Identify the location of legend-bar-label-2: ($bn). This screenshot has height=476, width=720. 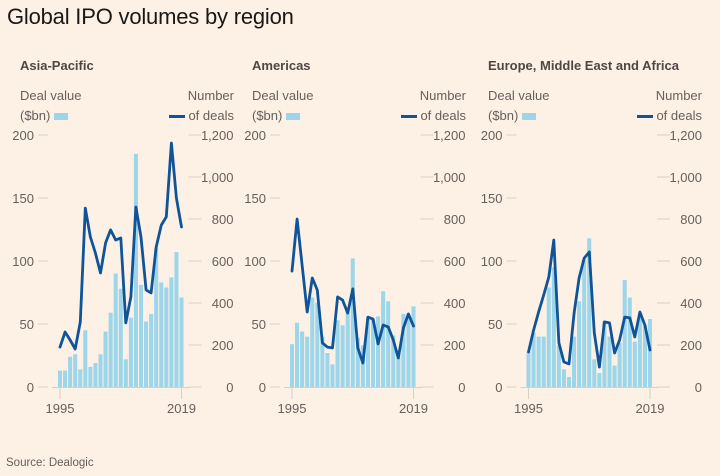
(35, 115).